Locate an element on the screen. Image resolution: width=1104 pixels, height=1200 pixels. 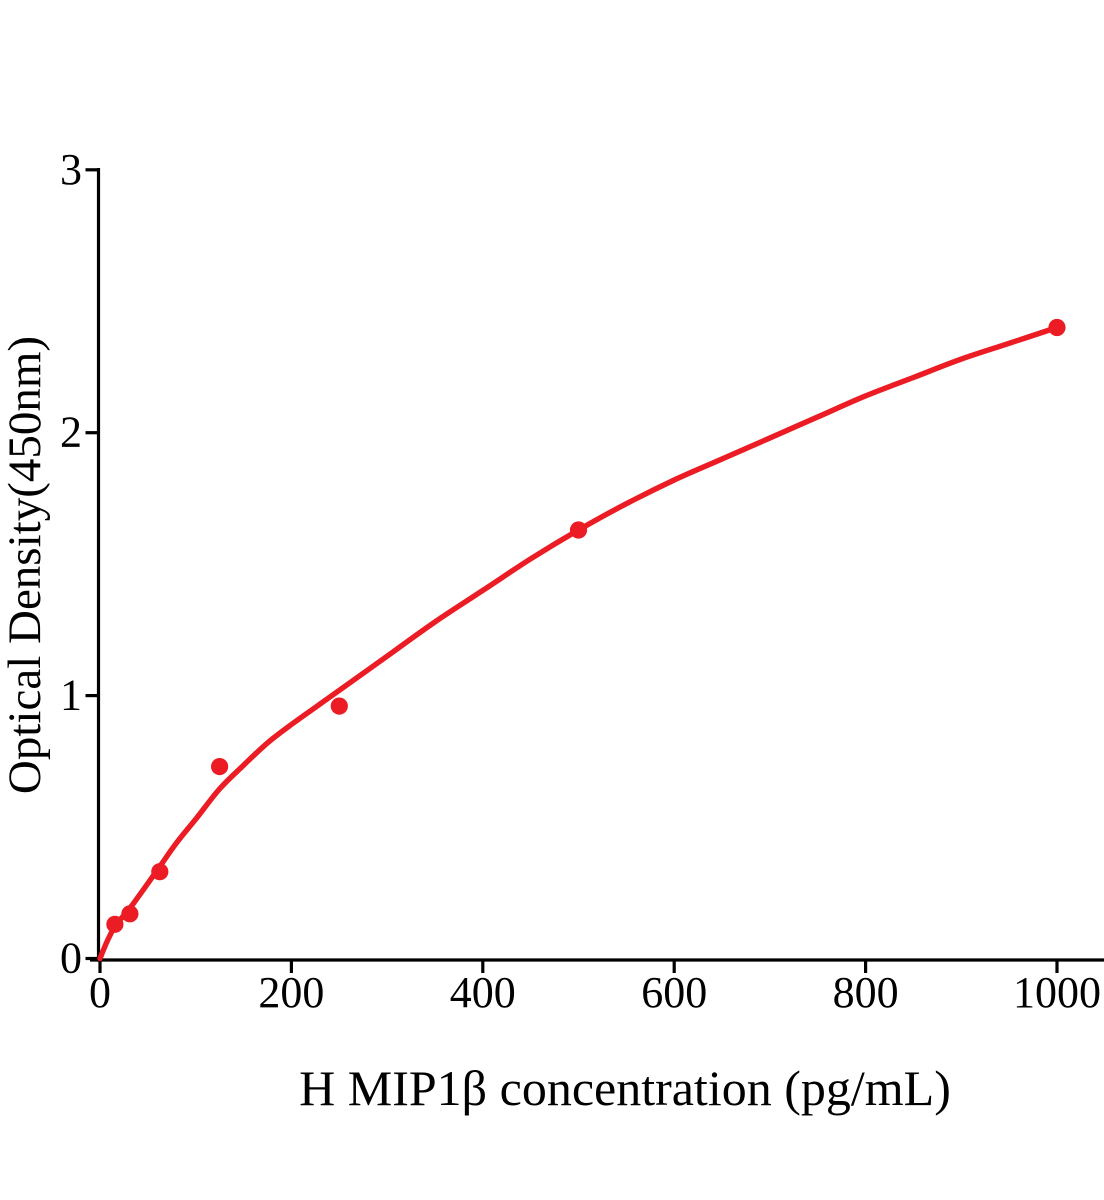
x-tick-label: 800 is located at coordinates (866, 992).